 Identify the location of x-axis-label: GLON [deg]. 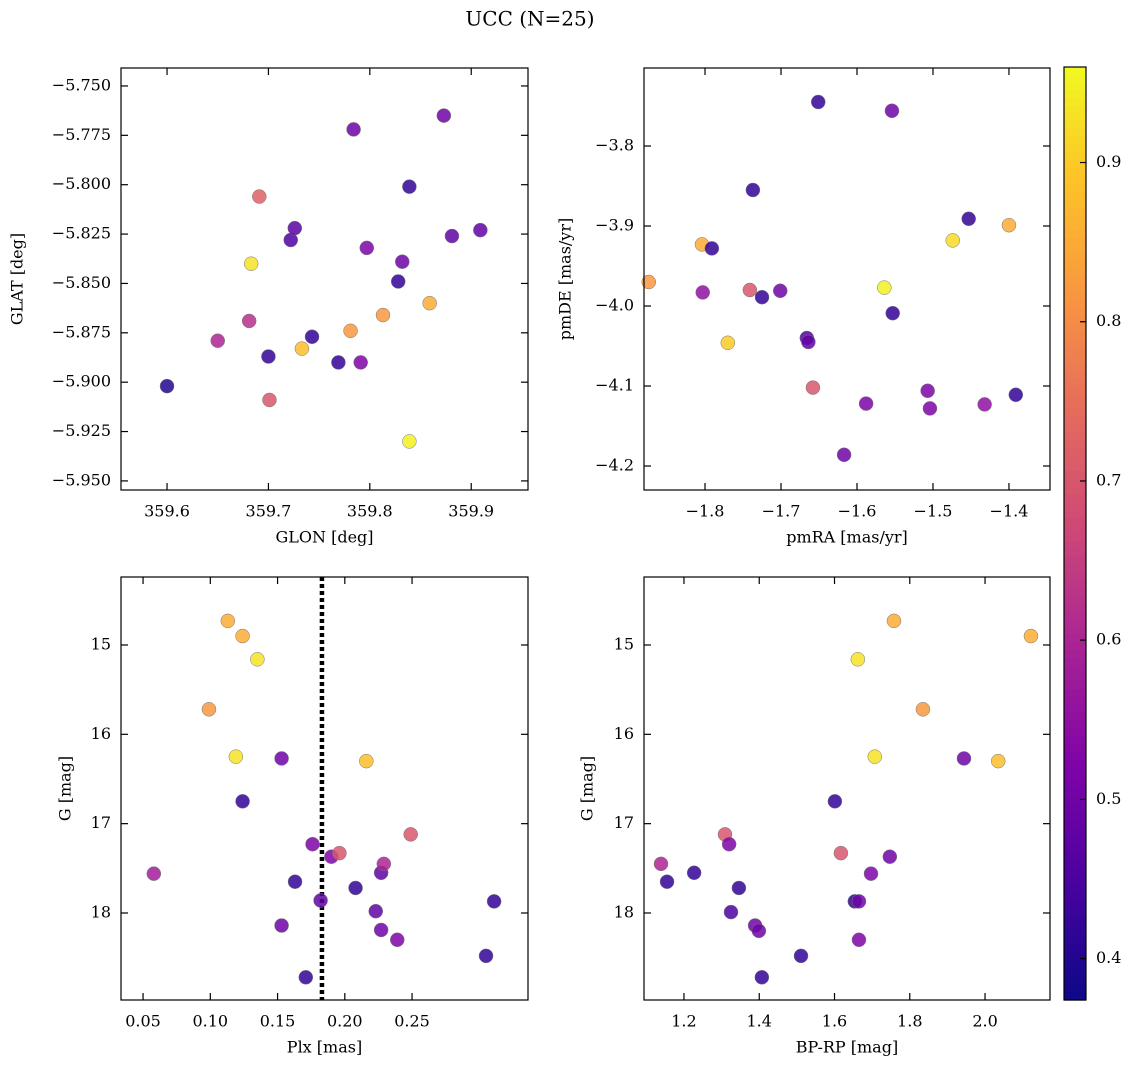
(324, 537).